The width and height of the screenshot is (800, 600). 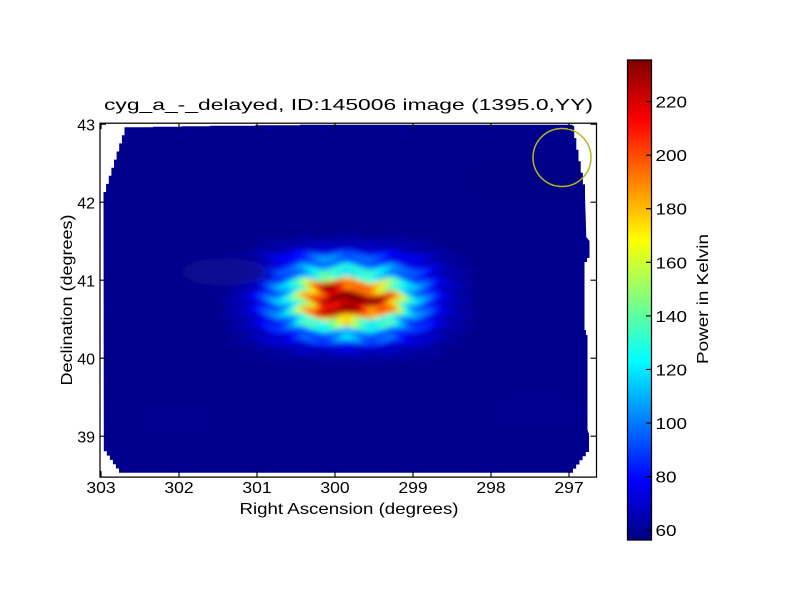 What do you see at coordinates (334, 488) in the screenshot?
I see `svg-text: 300` at bounding box center [334, 488].